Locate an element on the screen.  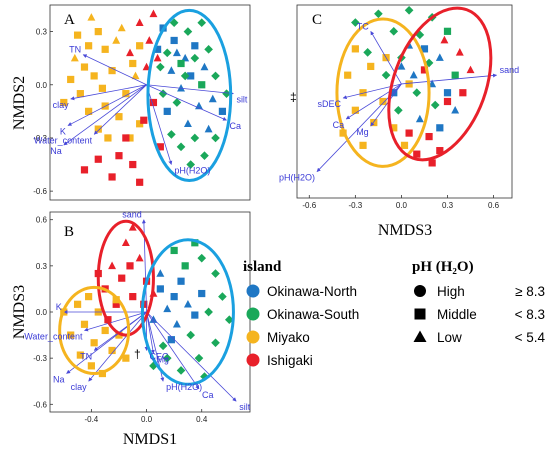
y-tick-label: 0.3 is located at coordinates (42, 266).